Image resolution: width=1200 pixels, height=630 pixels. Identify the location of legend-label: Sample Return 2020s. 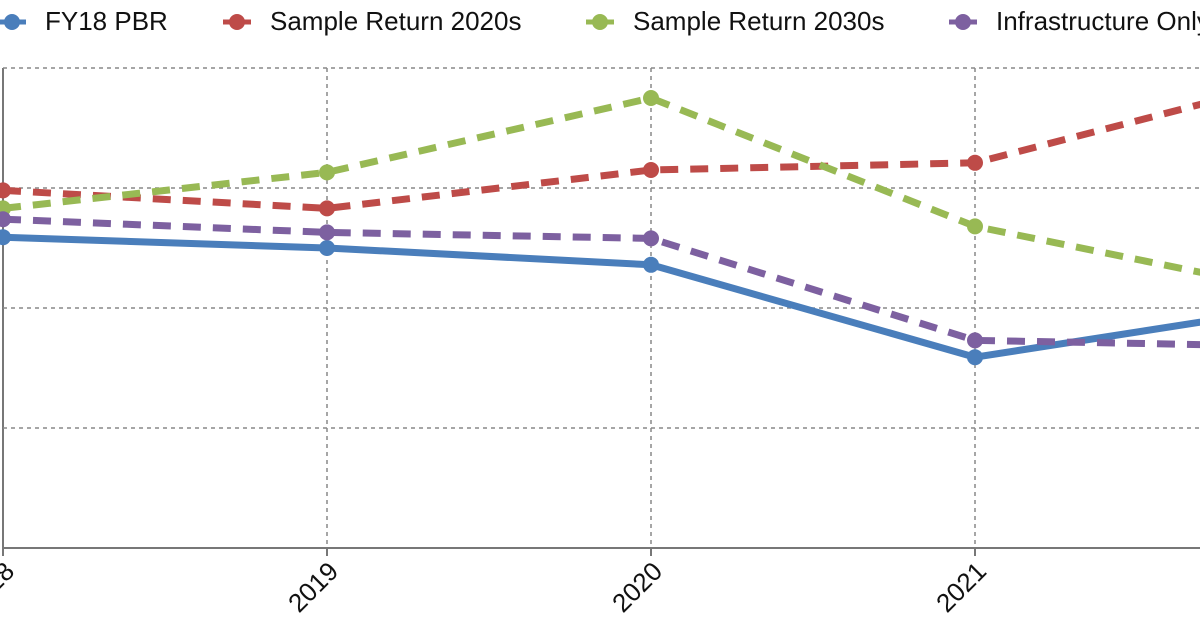
(395, 21).